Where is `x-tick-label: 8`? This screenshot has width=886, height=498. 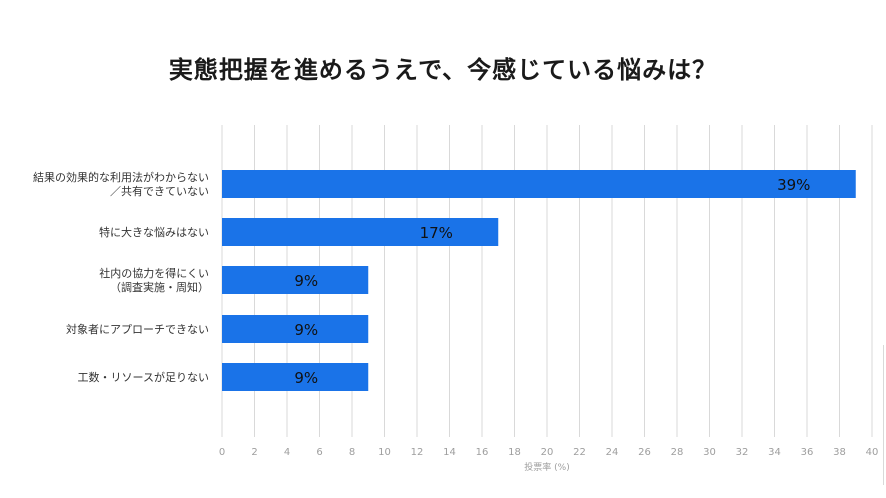 x-tick-label: 8 is located at coordinates (352, 452).